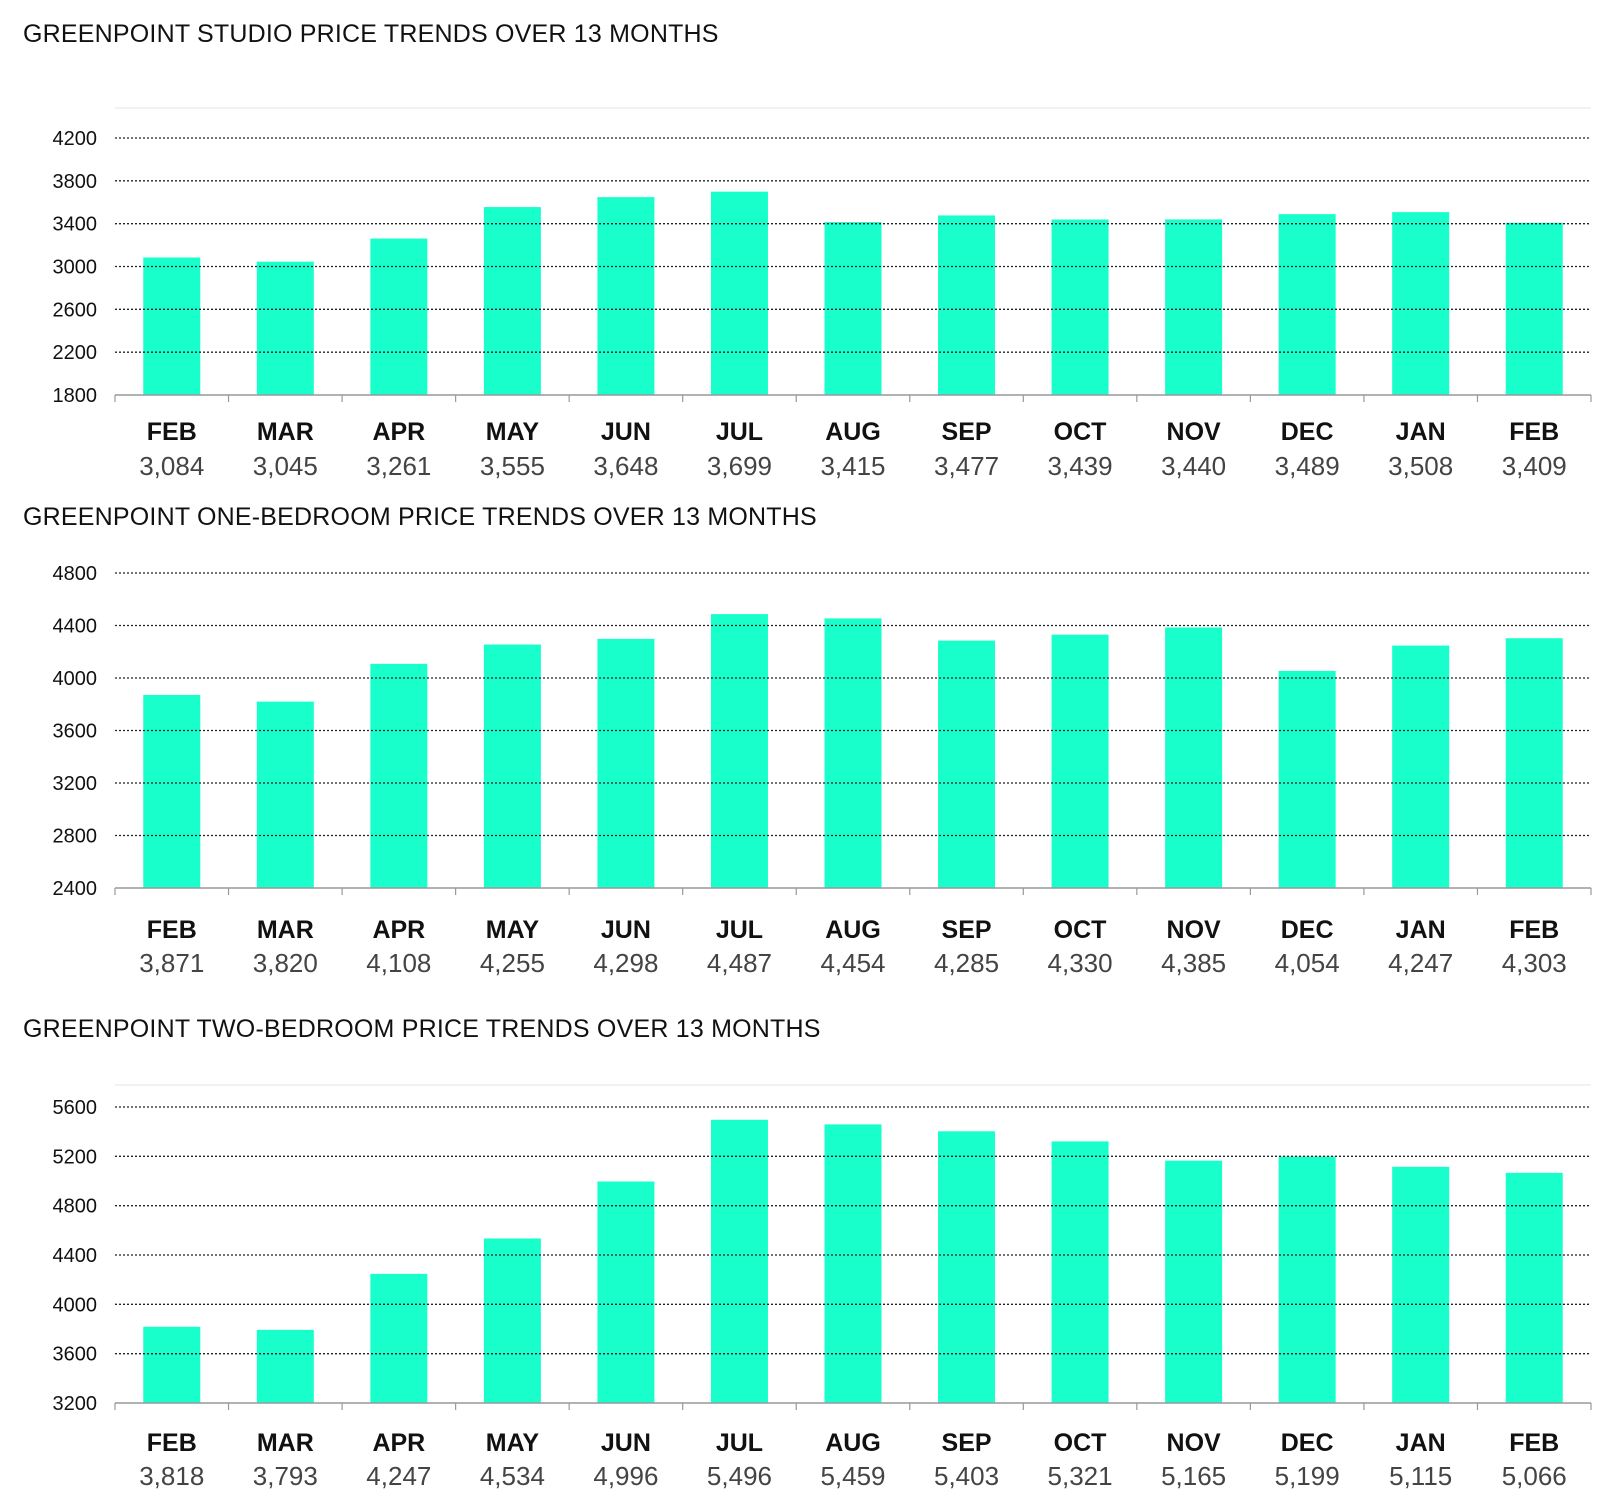 Image resolution: width=1600 pixels, height=1506 pixels. I want to click on y-tick-label: 2400, so click(75, 889).